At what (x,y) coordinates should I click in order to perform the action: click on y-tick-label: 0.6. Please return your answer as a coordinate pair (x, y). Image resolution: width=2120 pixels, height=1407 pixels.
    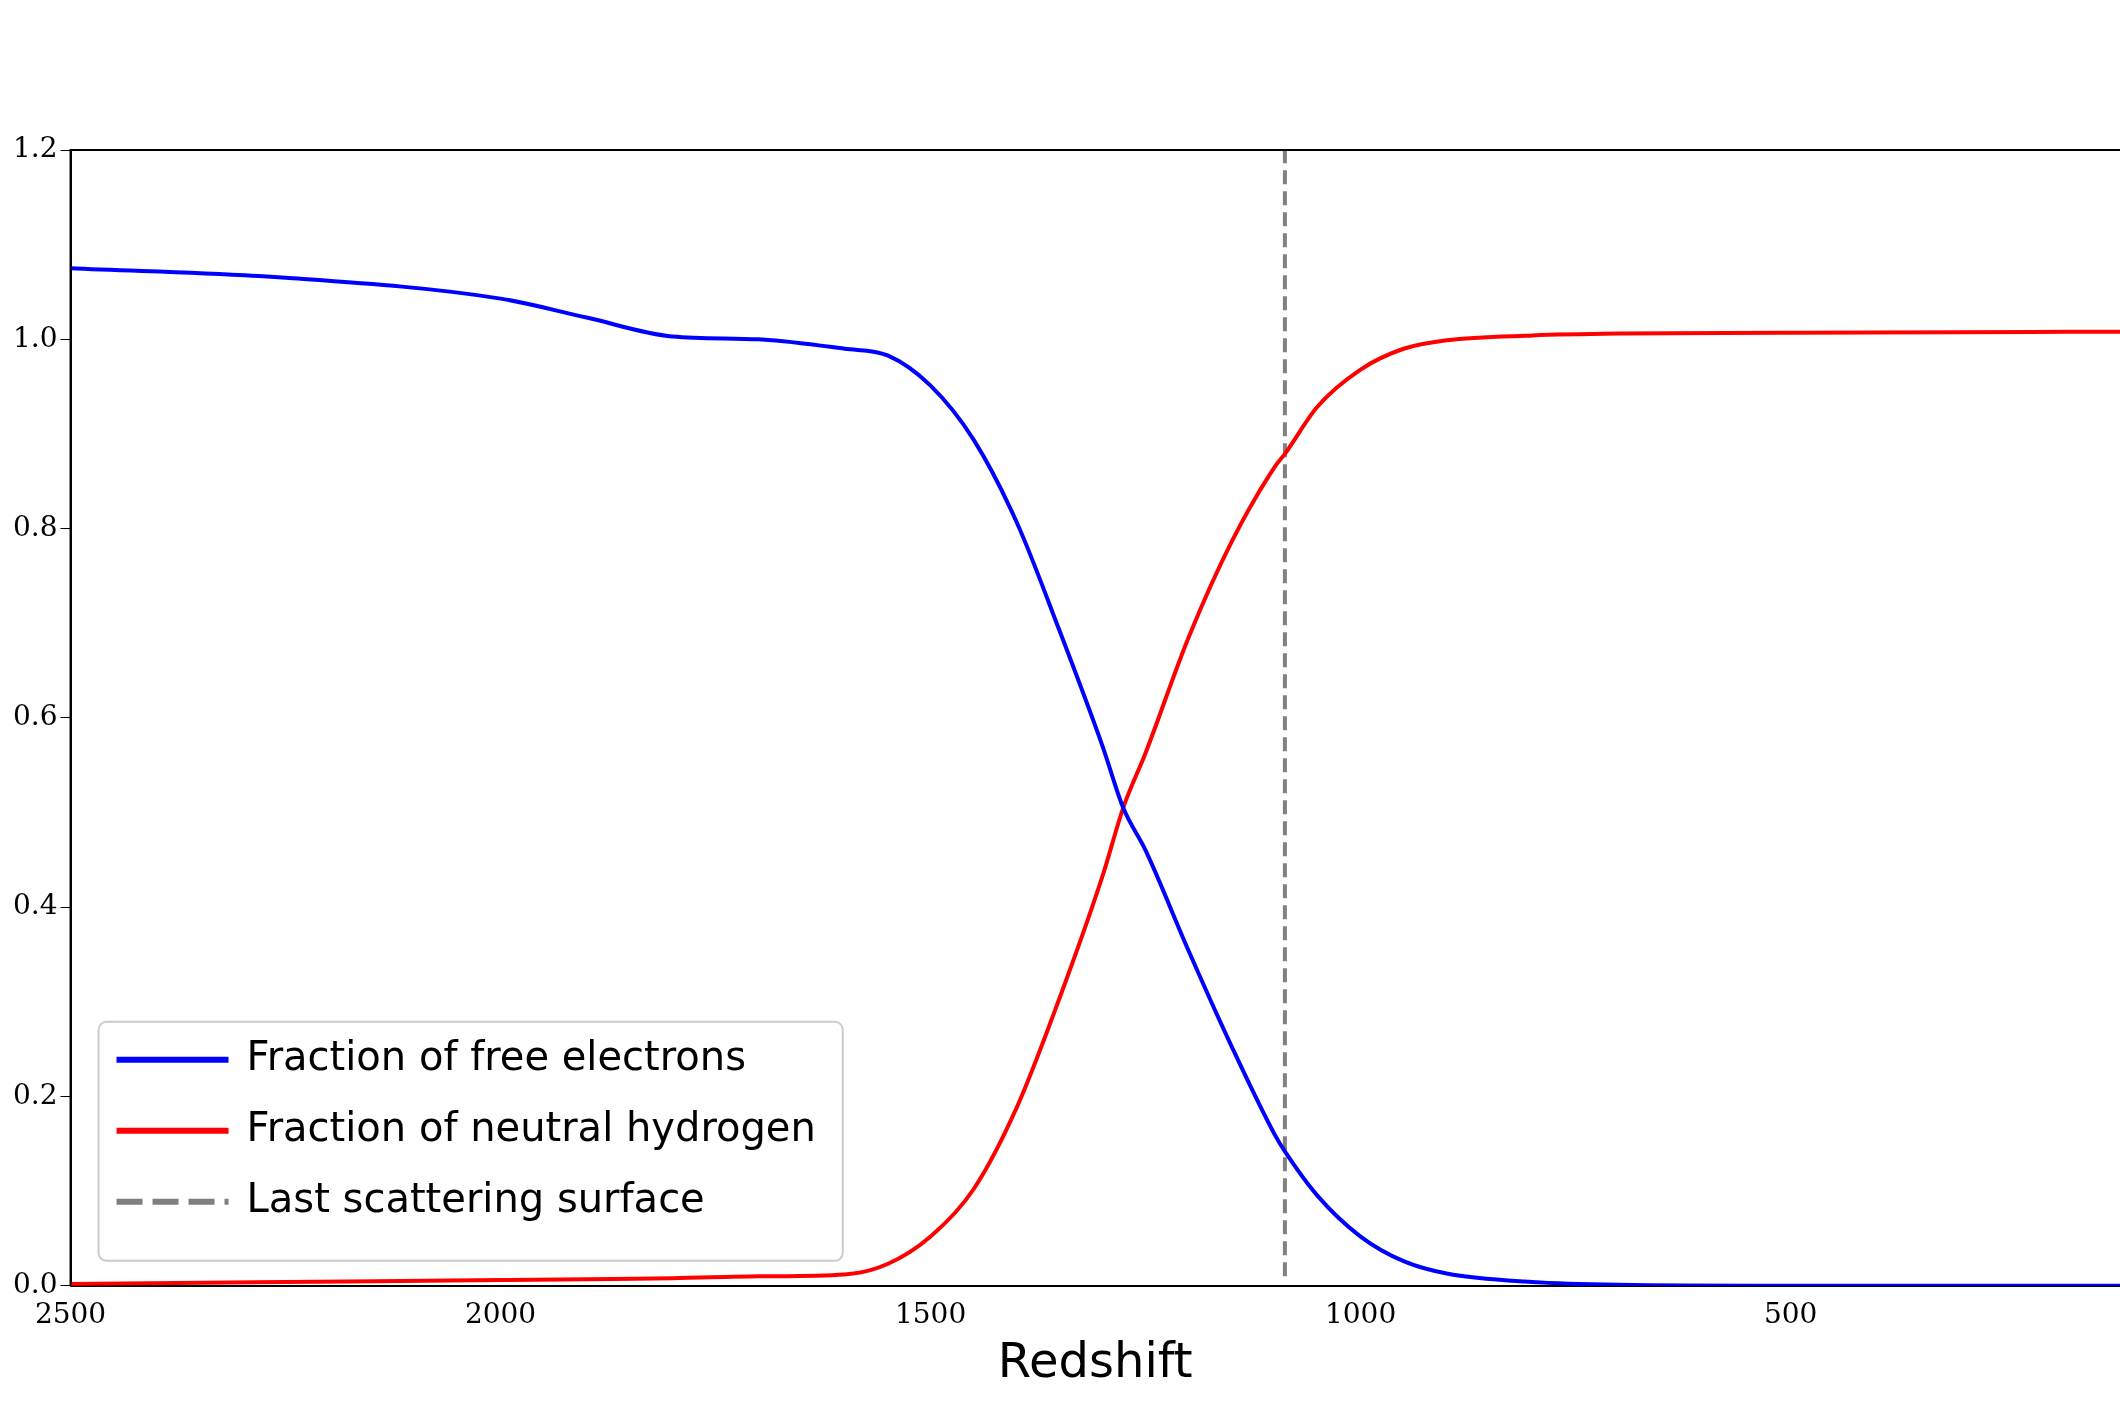
    Looking at the image, I should click on (35, 716).